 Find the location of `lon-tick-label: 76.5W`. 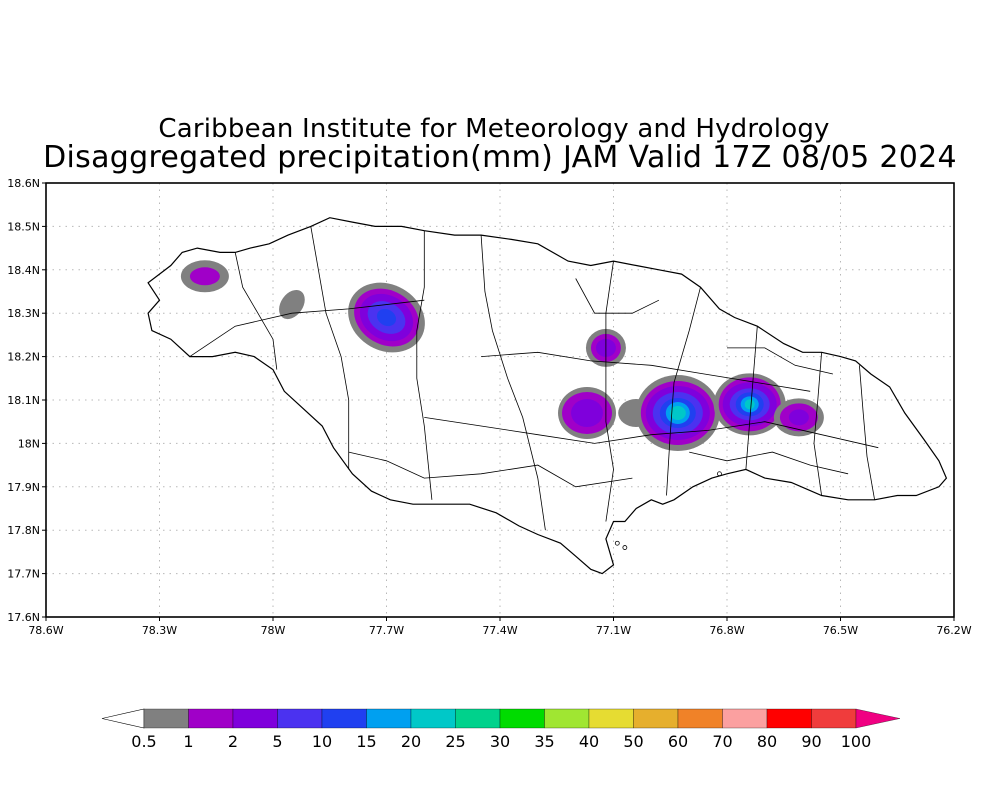

lon-tick-label: 76.5W is located at coordinates (840, 630).